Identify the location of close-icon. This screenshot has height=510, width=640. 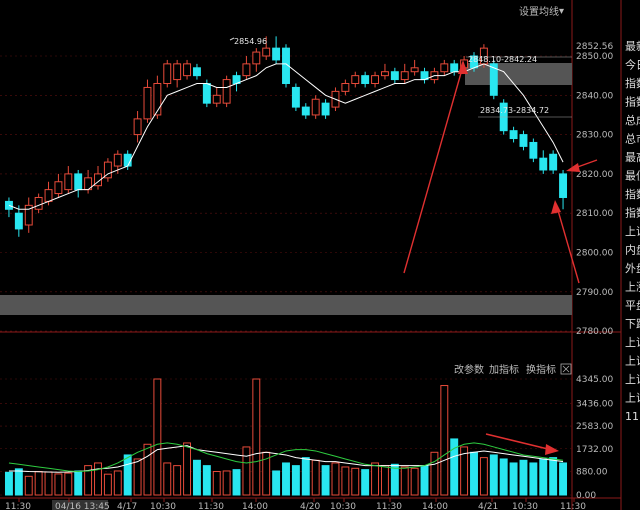
(566, 369).